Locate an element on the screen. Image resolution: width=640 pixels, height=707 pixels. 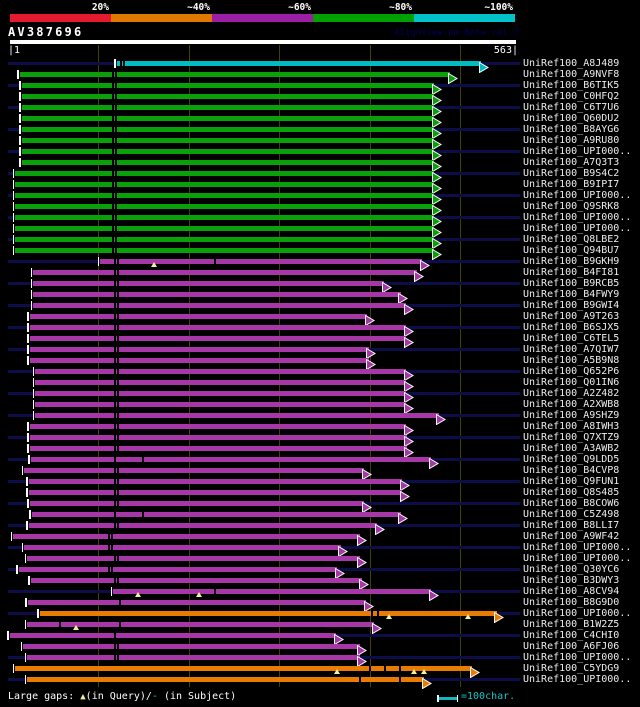
hit-label: UniRef100_C4CHI0 is located at coordinates (571, 635).